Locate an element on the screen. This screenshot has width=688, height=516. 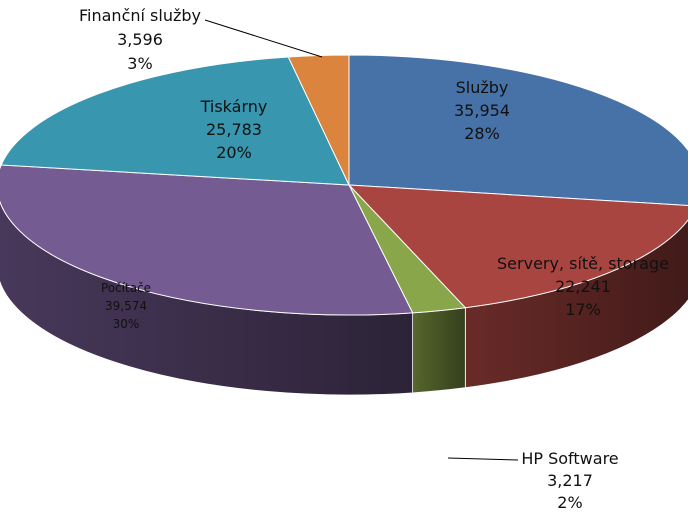
slice-label-value: 35,954 is located at coordinates (482, 110).